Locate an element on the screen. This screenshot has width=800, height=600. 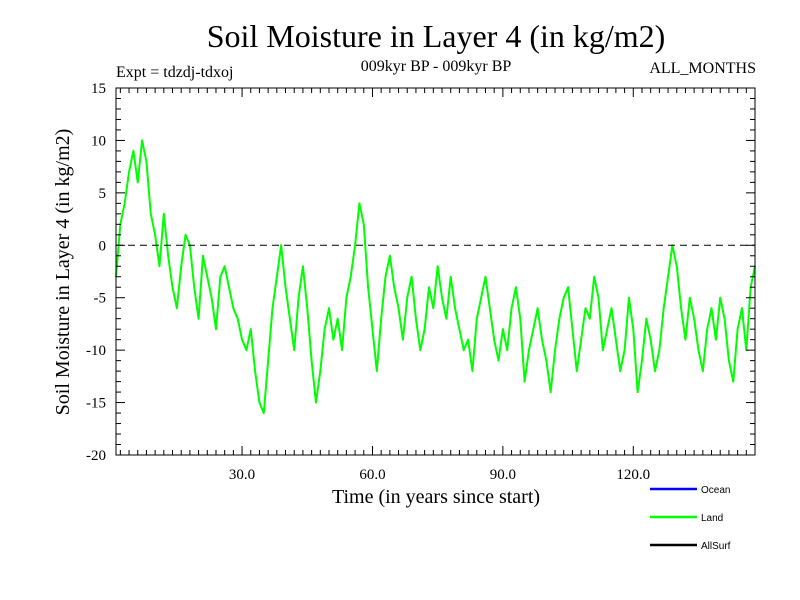
x-tick-label: 120.0 is located at coordinates (633, 475).